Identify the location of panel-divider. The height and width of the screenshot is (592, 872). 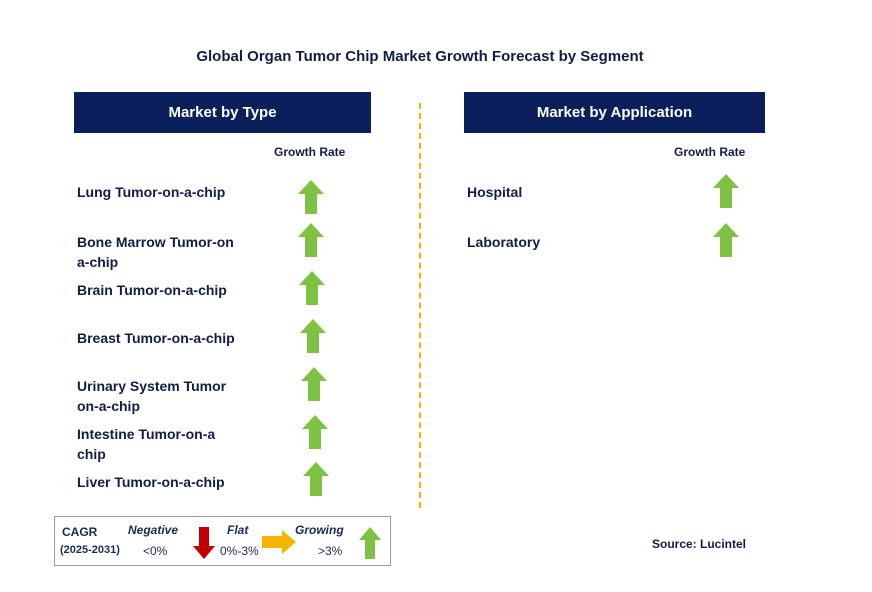
(420, 305).